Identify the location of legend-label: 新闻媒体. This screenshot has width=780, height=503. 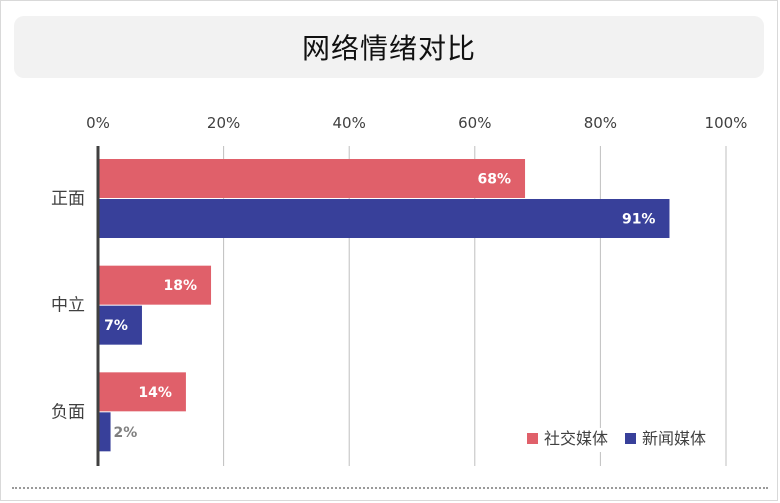
(674, 438).